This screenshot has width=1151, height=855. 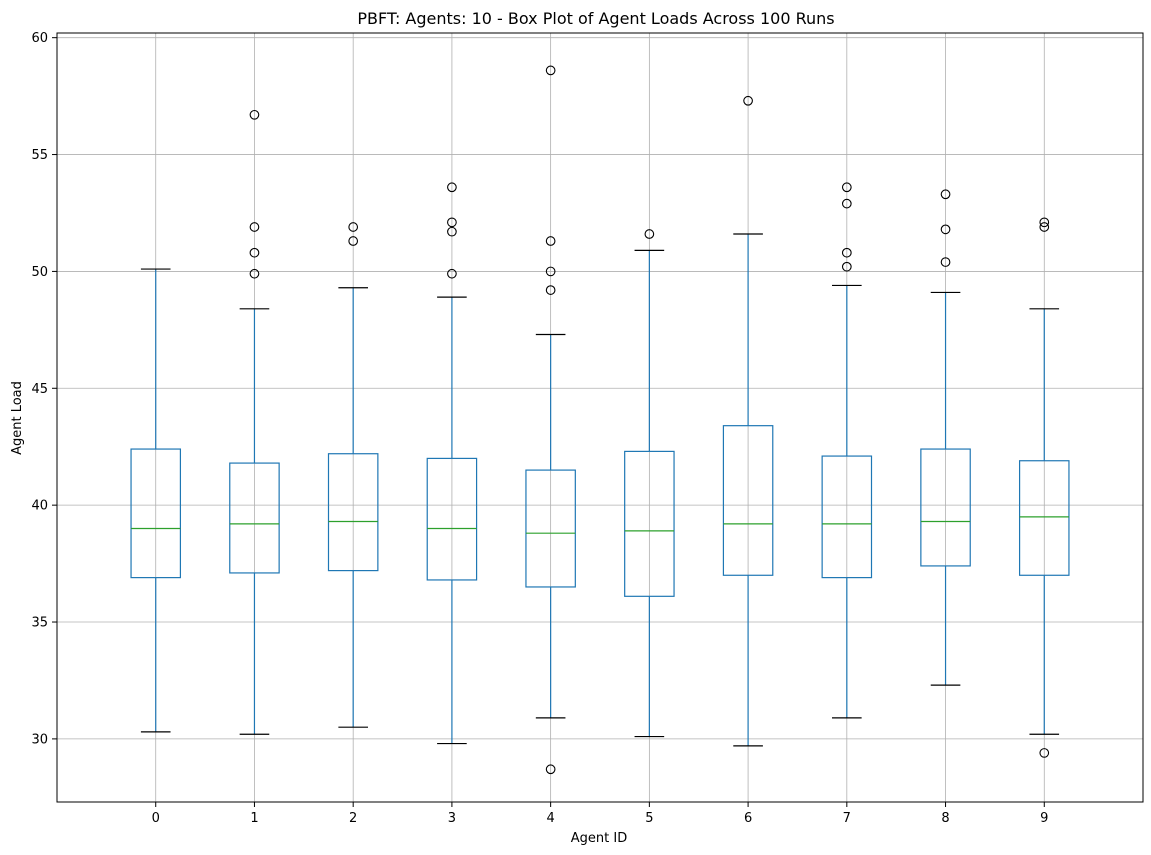 I want to click on y-axis-label: Agent Load, so click(x=17, y=418).